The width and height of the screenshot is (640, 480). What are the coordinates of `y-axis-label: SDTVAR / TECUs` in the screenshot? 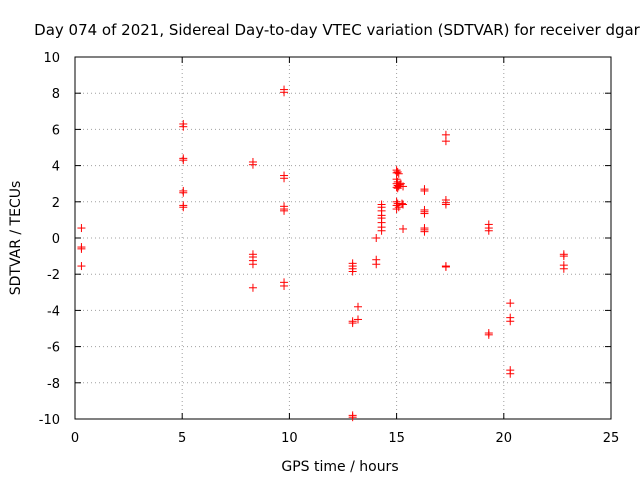 It's located at (16, 238).